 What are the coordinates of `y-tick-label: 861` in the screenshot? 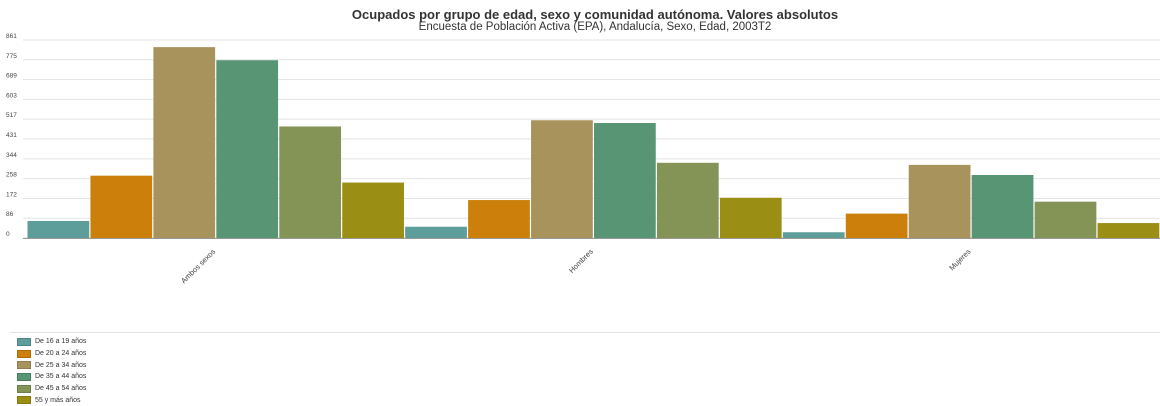 It's located at (11, 36).